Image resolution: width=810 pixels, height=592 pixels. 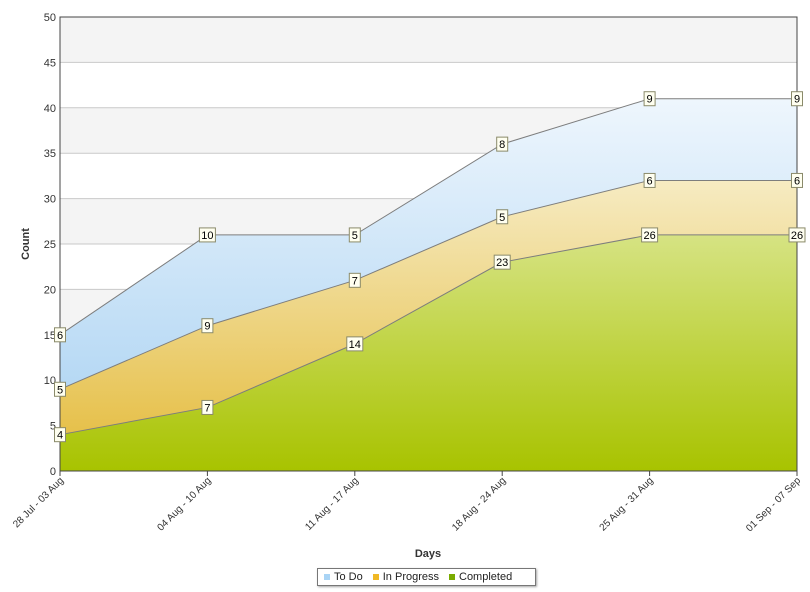 I want to click on legend: To Do In Progress Completed, so click(x=426, y=577).